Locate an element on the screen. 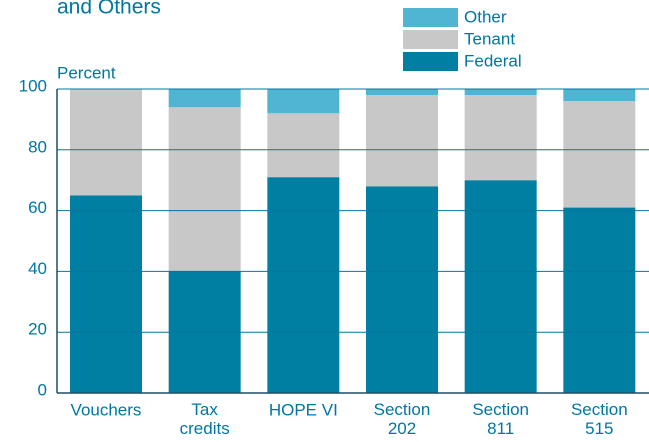 This screenshot has width=649, height=442. x-tick-label: Tax credits is located at coordinates (205, 419).